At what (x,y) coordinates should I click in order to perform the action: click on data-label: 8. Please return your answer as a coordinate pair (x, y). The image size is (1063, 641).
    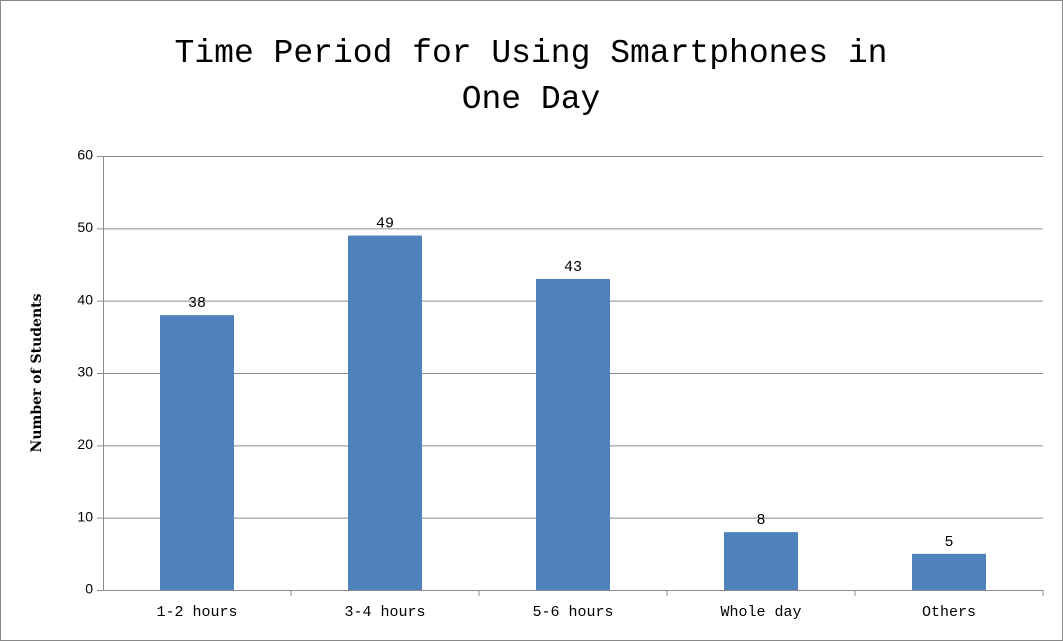
    Looking at the image, I should click on (760, 520).